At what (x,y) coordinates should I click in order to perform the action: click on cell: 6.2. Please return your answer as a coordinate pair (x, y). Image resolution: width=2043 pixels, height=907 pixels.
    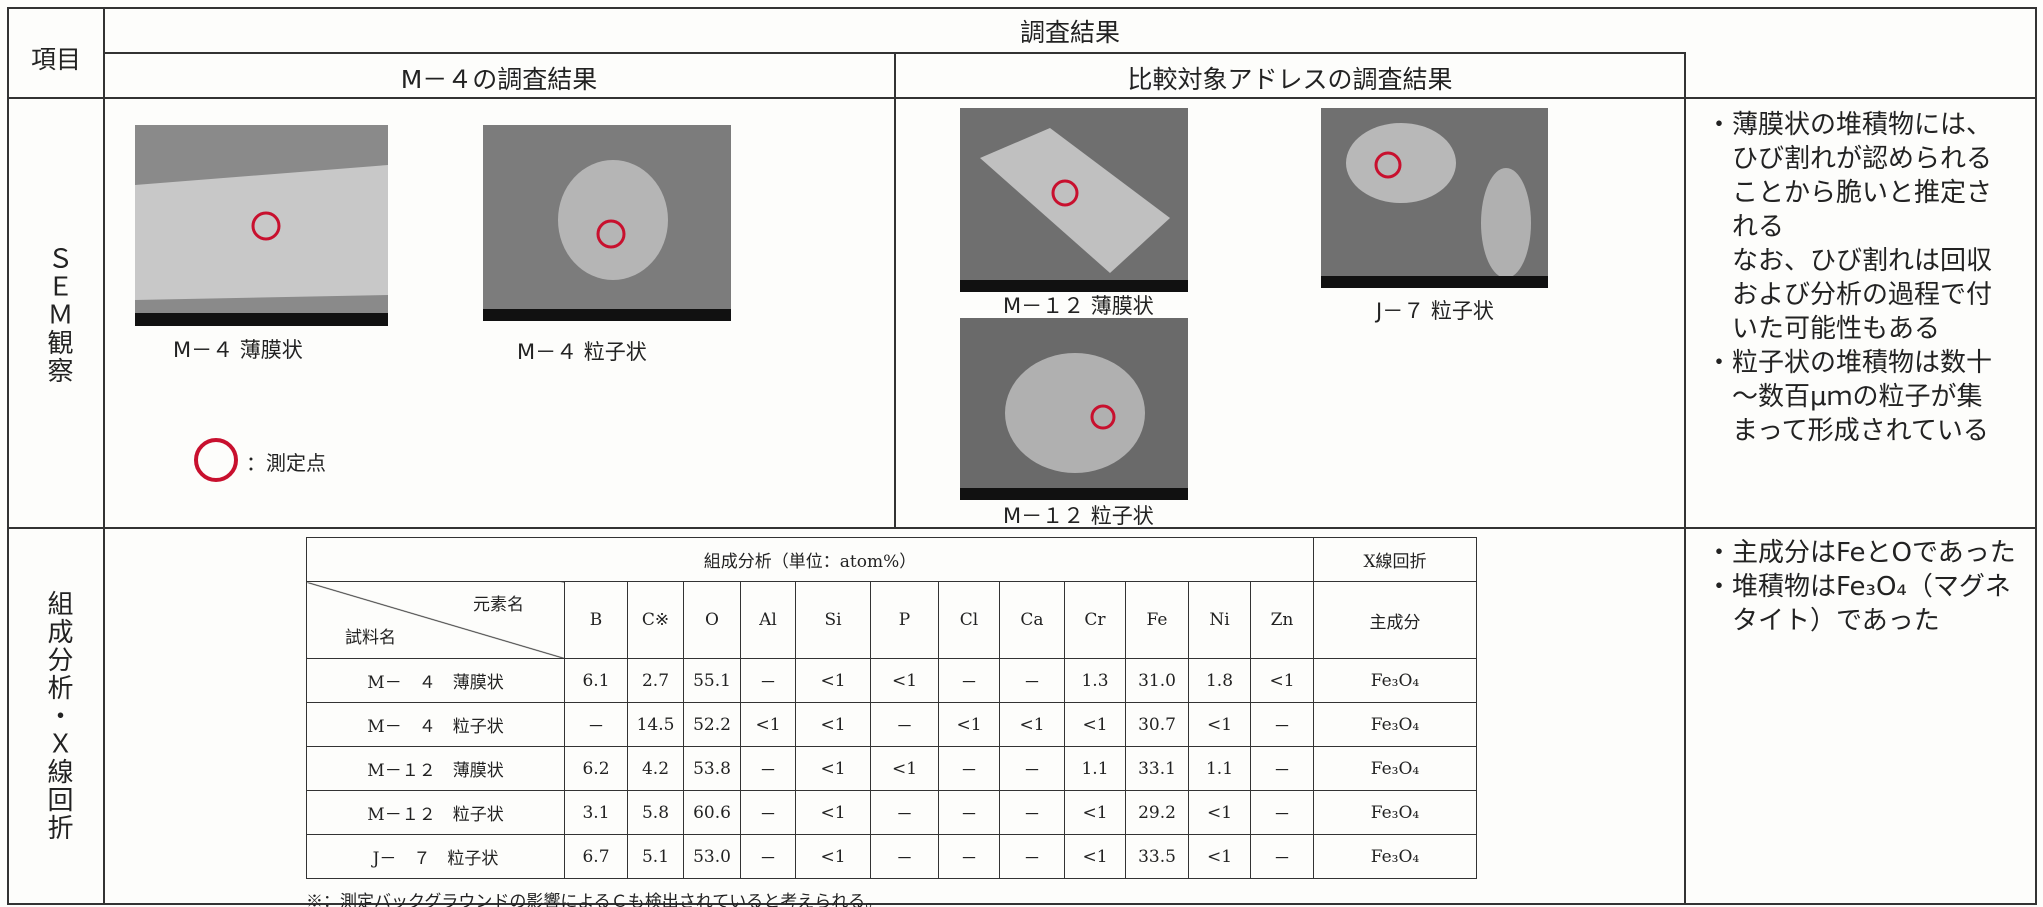
    Looking at the image, I should click on (596, 768).